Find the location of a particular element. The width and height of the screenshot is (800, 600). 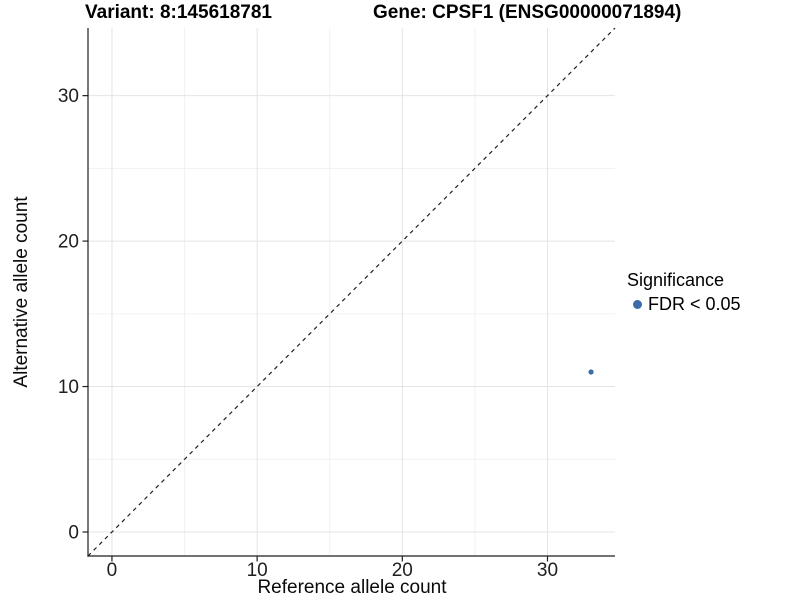

legend-title: Significance is located at coordinates (676, 280).